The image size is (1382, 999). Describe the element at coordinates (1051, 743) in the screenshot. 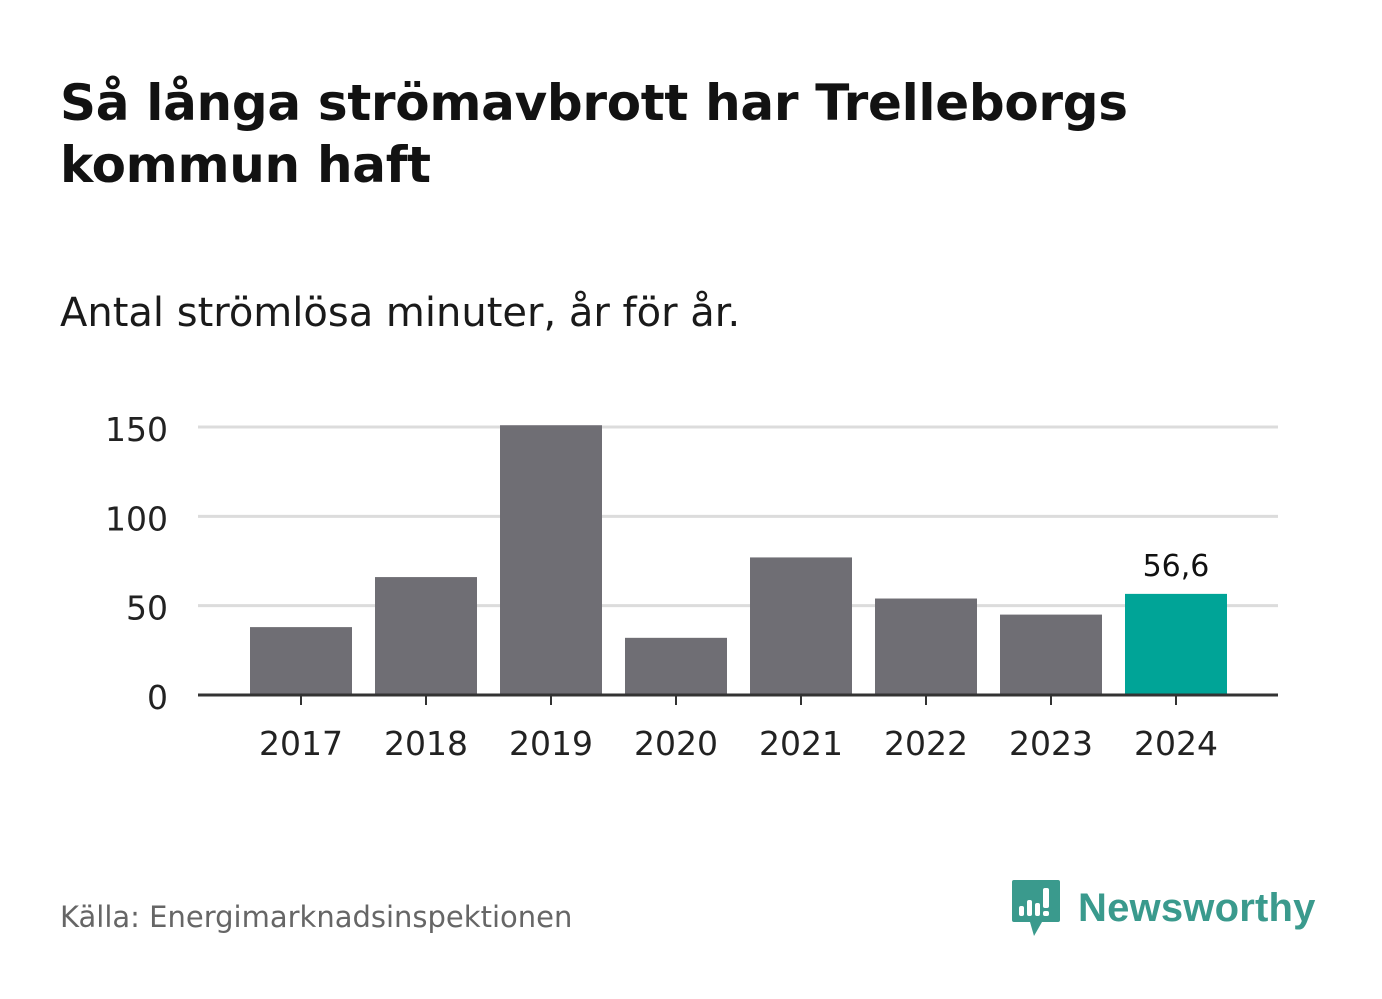

I see `x-tick-label: 2023` at that location.